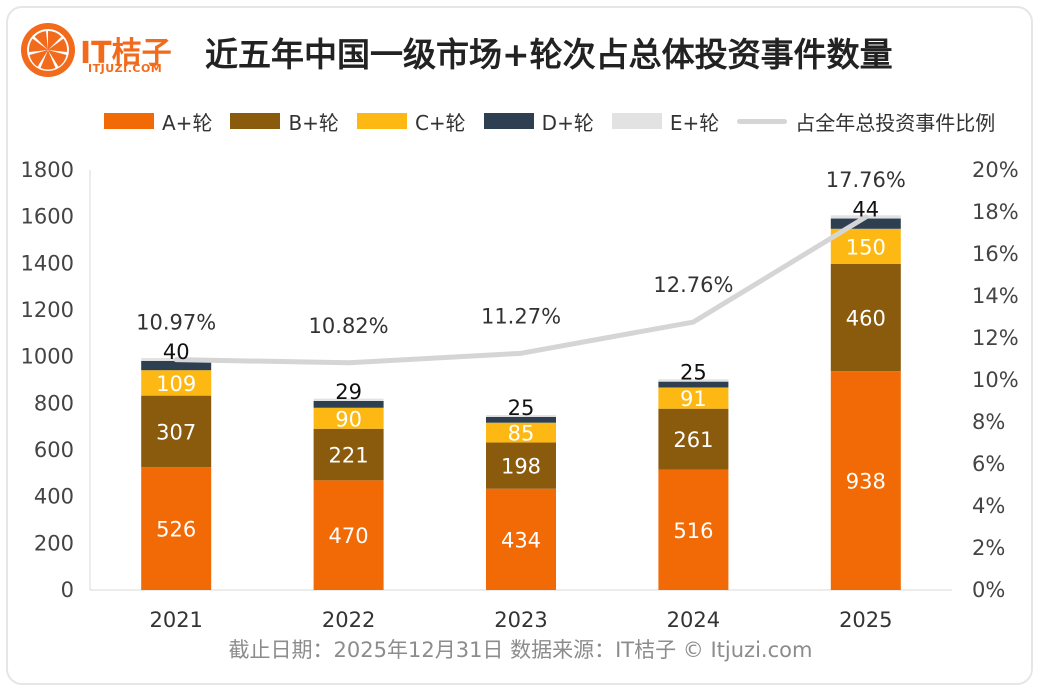 The image size is (1041, 693). I want to click on data-label-a: 434, so click(521, 540).